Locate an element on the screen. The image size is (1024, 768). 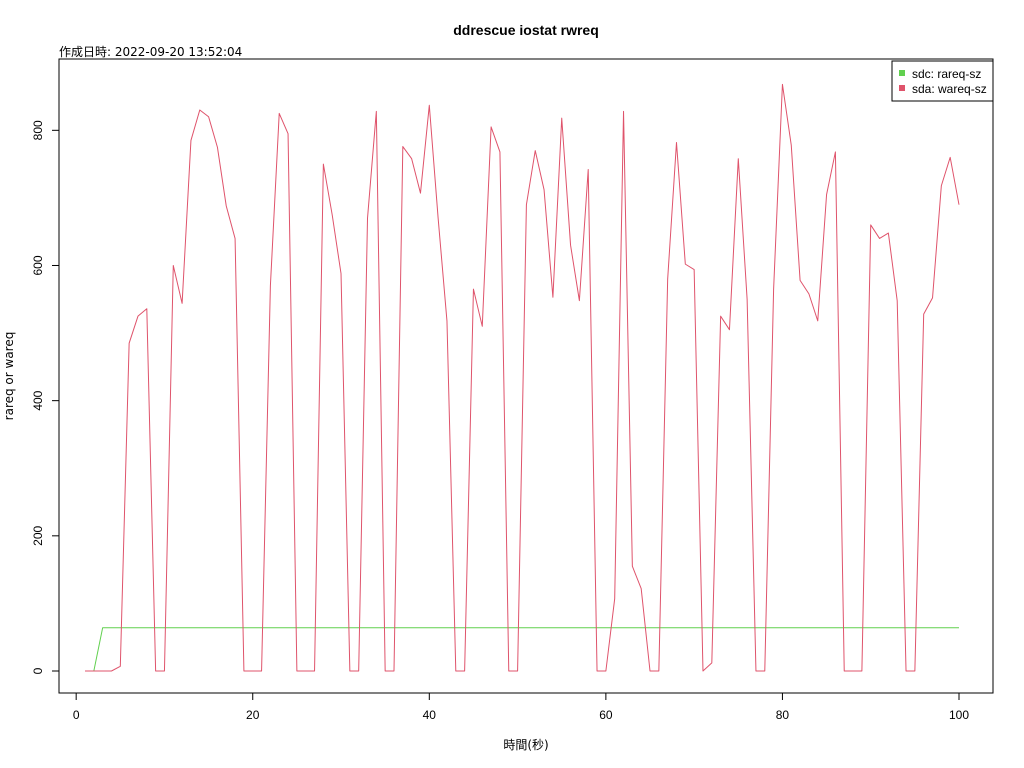
y-tick-label: 0 is located at coordinates (38, 670).